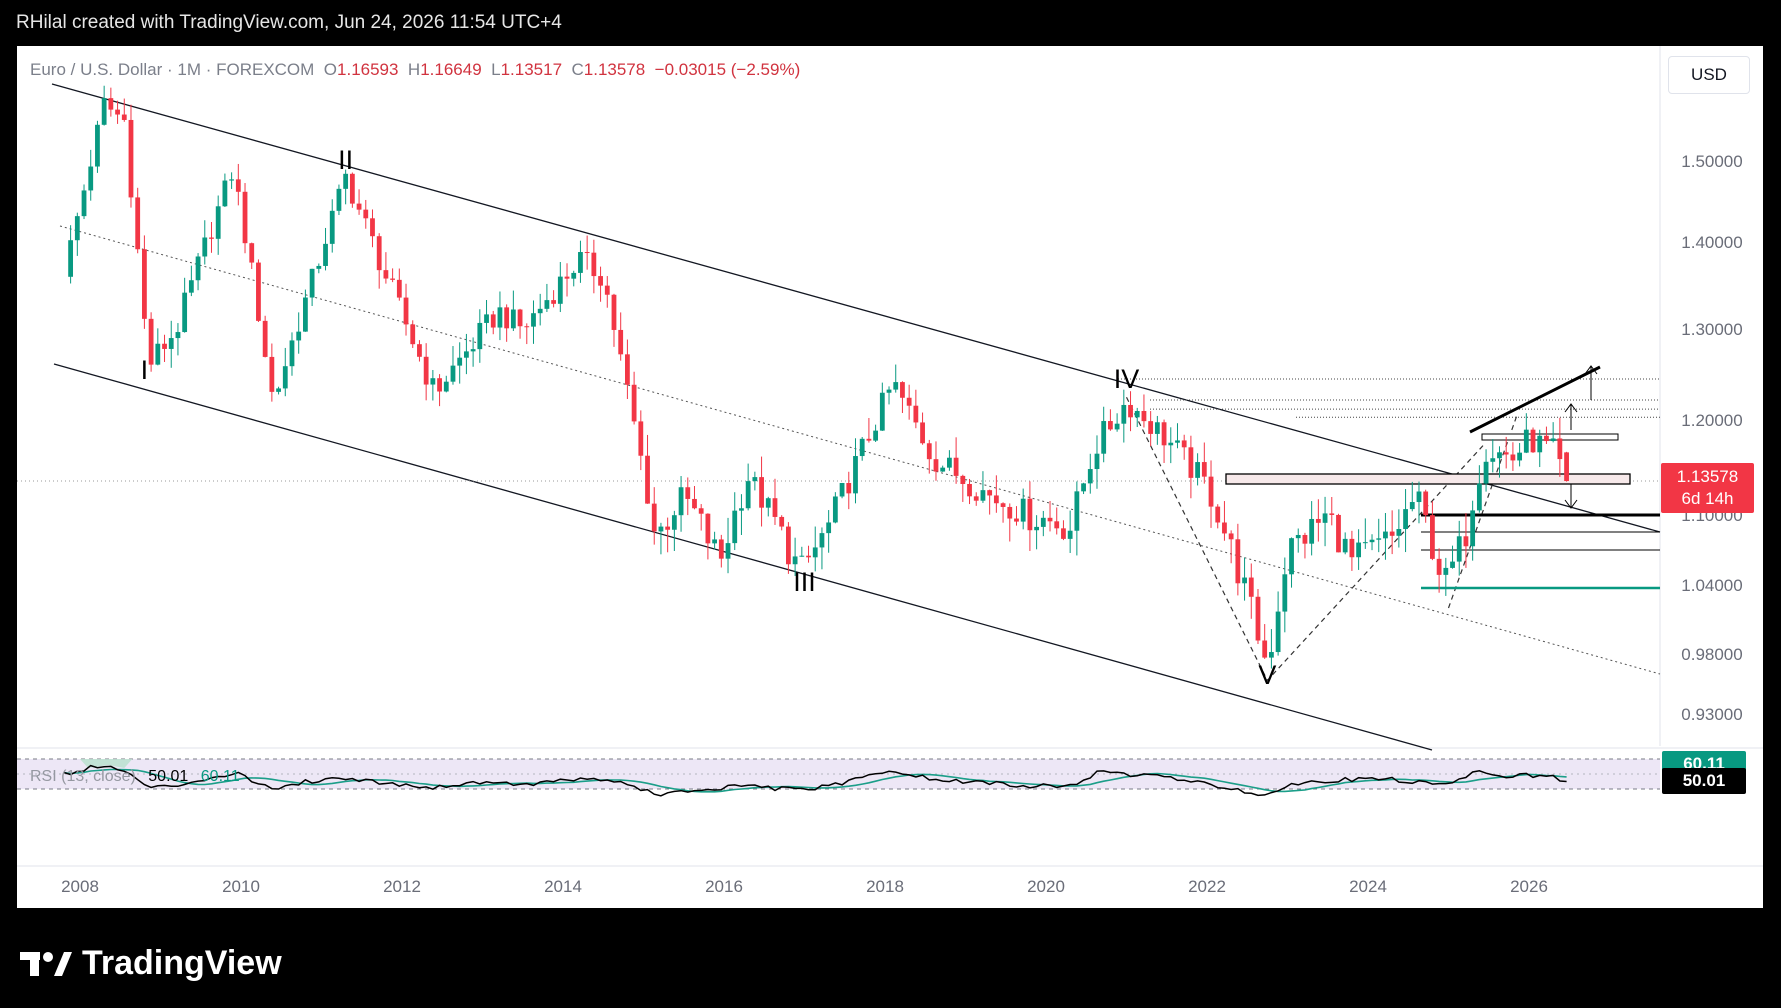  I want to click on rsi-value: 50.01, so click(168, 776).